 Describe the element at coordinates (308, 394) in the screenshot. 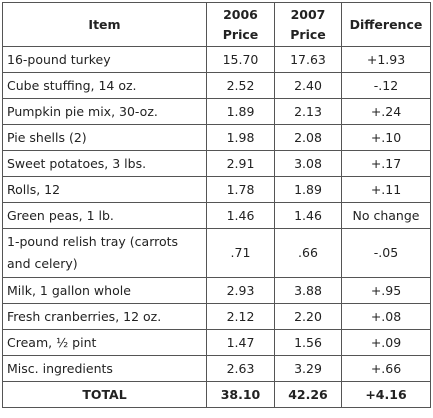

I see `total-2007-price: 42.26` at that location.